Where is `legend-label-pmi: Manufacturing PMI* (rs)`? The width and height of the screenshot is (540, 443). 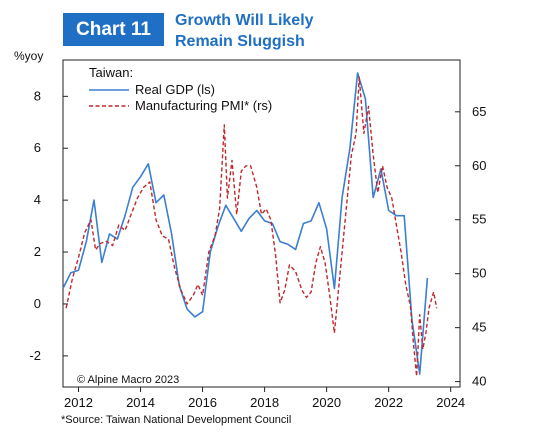
legend-label-pmi: Manufacturing PMI* (rs) is located at coordinates (203, 105).